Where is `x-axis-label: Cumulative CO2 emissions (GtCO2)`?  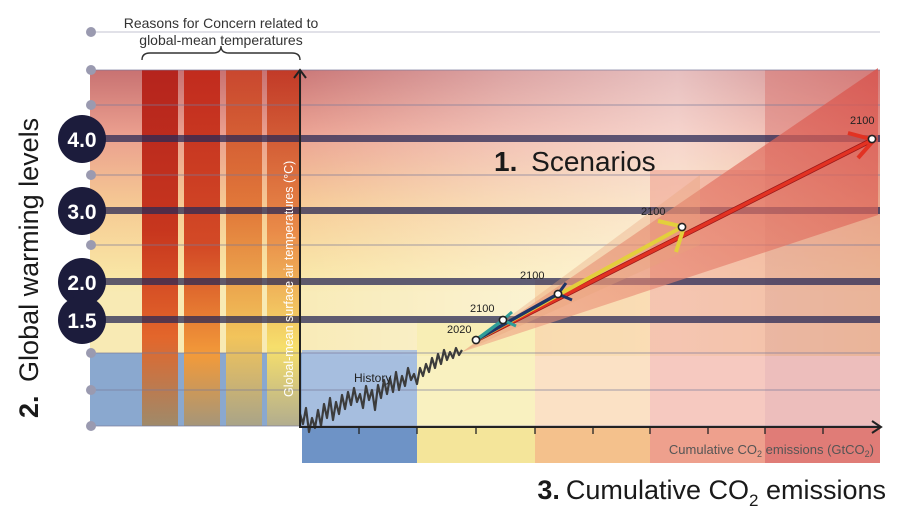 x-axis-label: Cumulative CO2 emissions (GtCO2) is located at coordinates (771, 450).